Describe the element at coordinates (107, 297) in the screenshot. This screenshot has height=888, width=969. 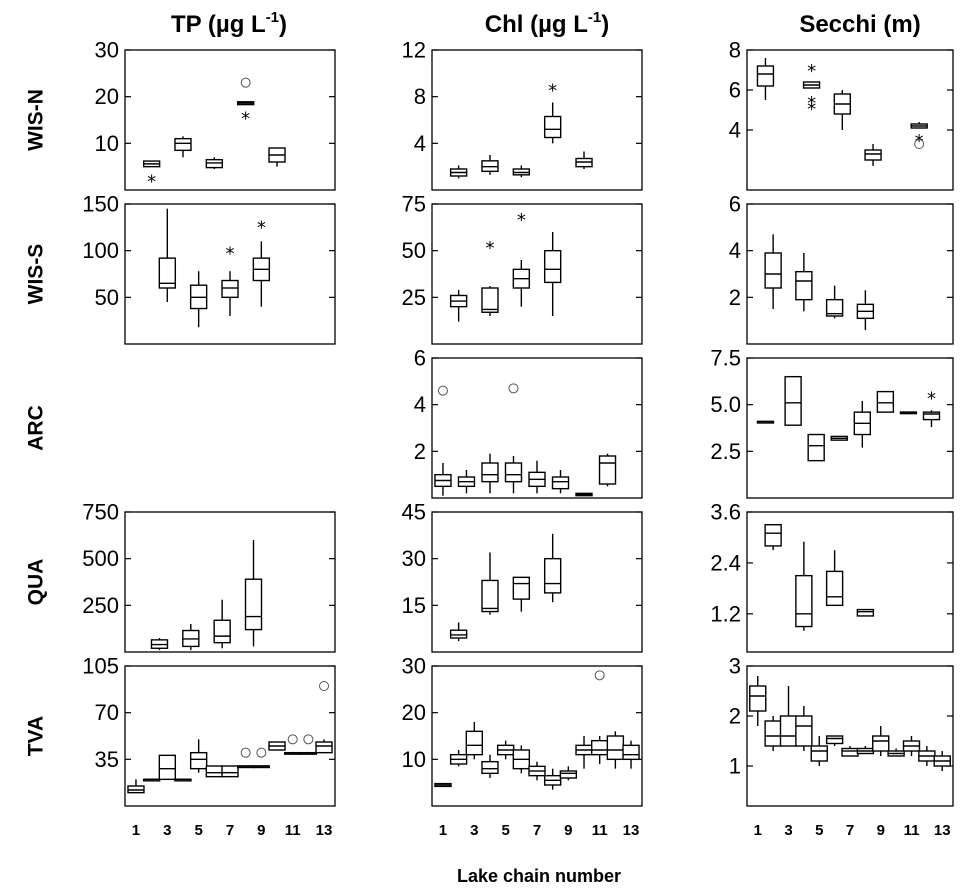
I see `y-tick-label: 50` at that location.